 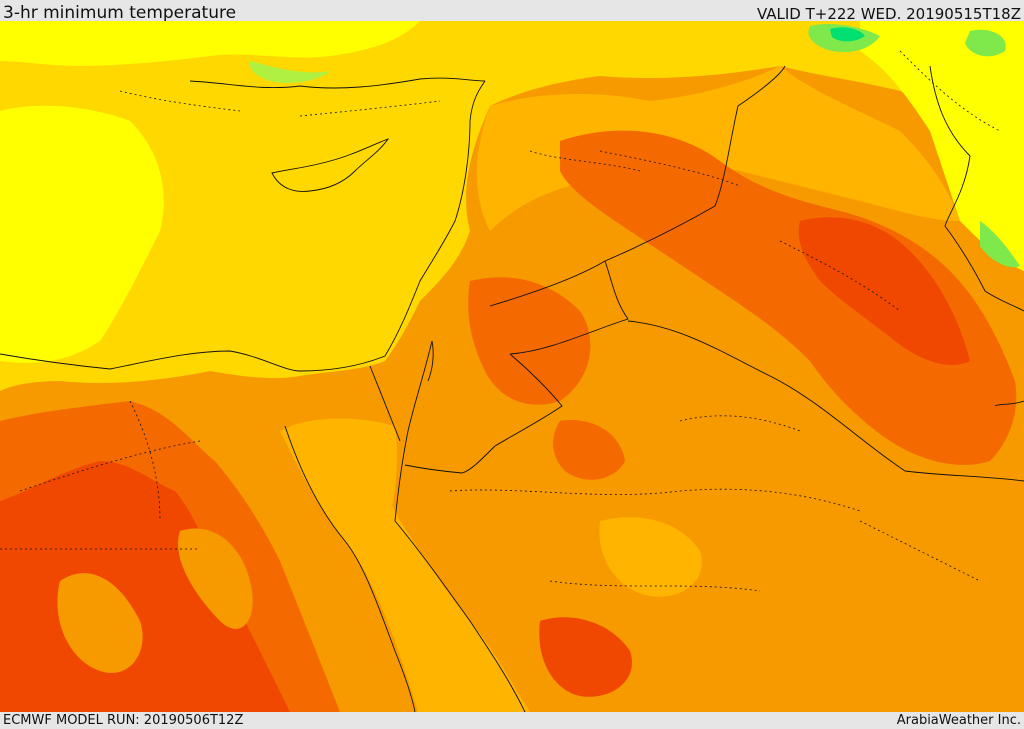 I want to click on northeast-yellow, so click(x=942, y=146).